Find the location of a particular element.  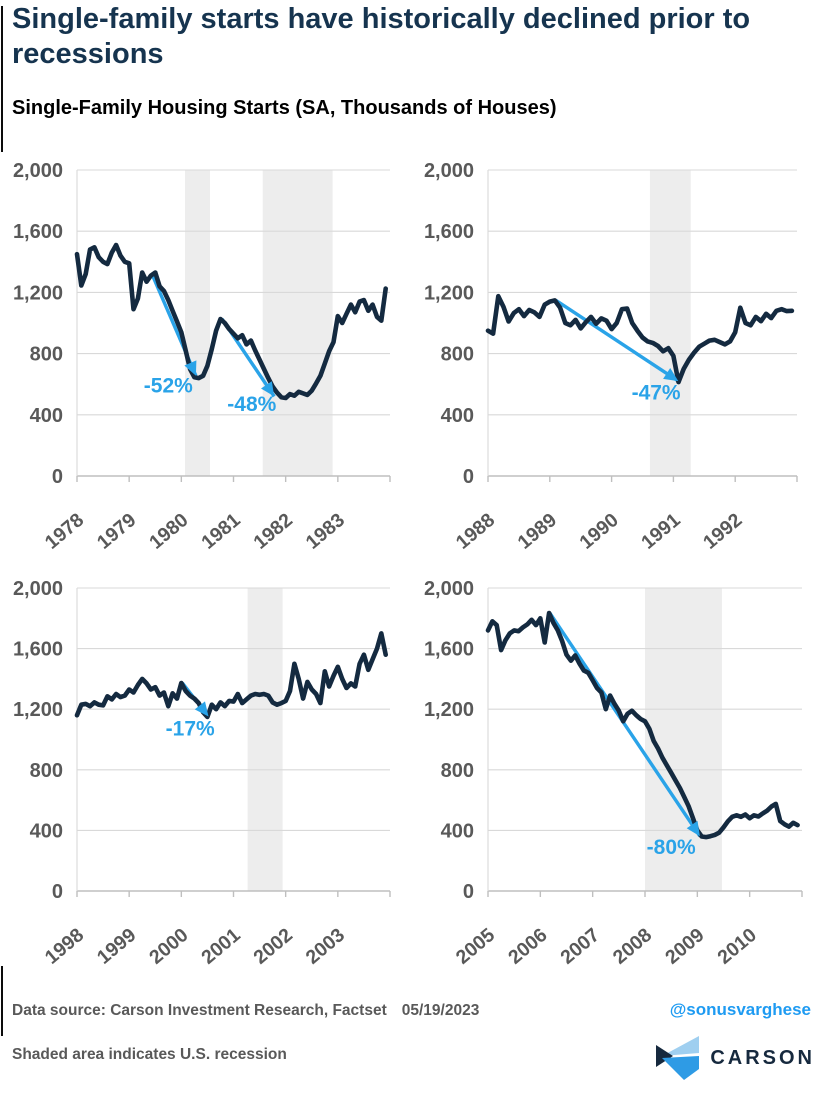

x-tick-label: 1979 is located at coordinates (116, 531).